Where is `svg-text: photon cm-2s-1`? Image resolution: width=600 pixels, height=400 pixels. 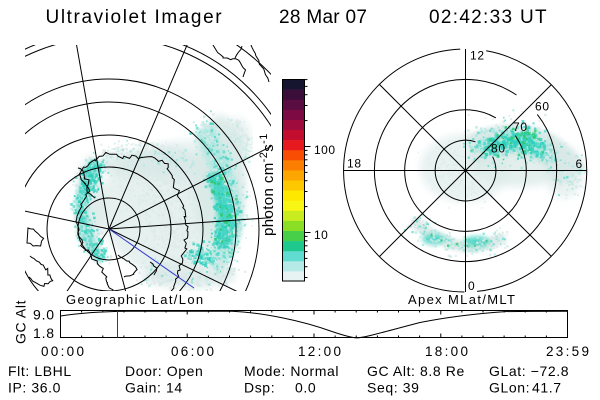
svg-text: photon cm-2s-1 is located at coordinates (267, 184).